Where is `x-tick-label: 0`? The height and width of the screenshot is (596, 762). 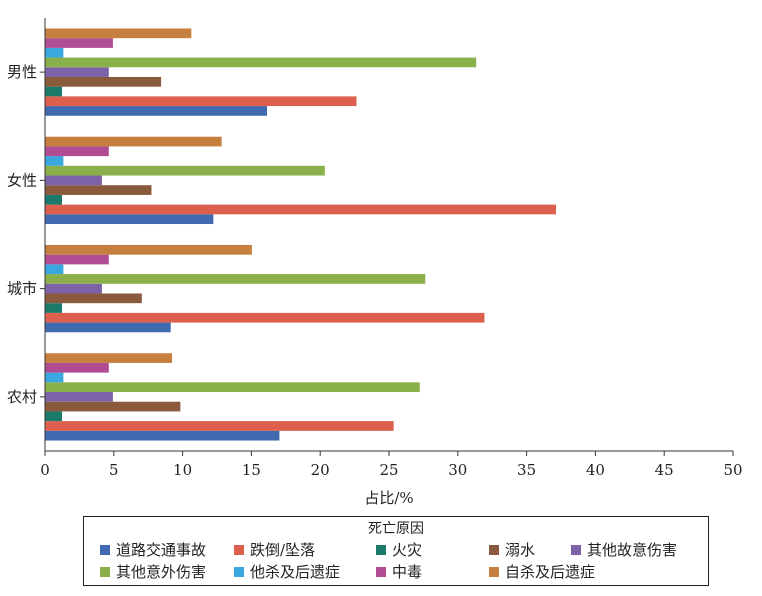 x-tick-label: 0 is located at coordinates (45, 470).